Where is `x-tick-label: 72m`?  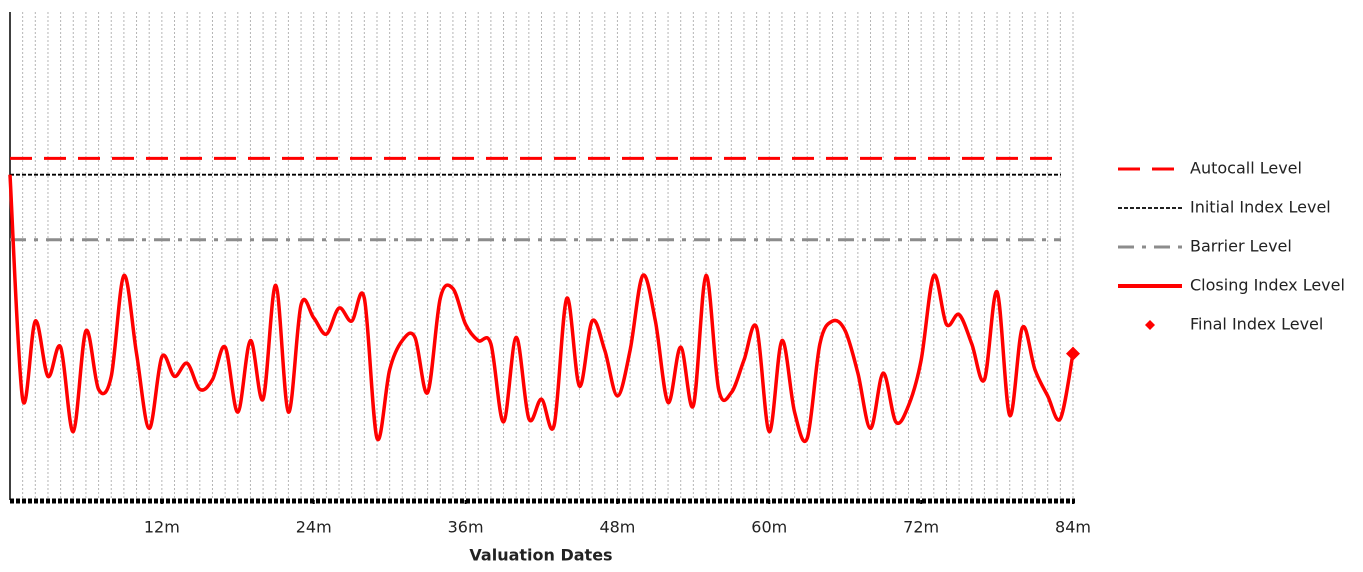 x-tick-label: 72m is located at coordinates (921, 527).